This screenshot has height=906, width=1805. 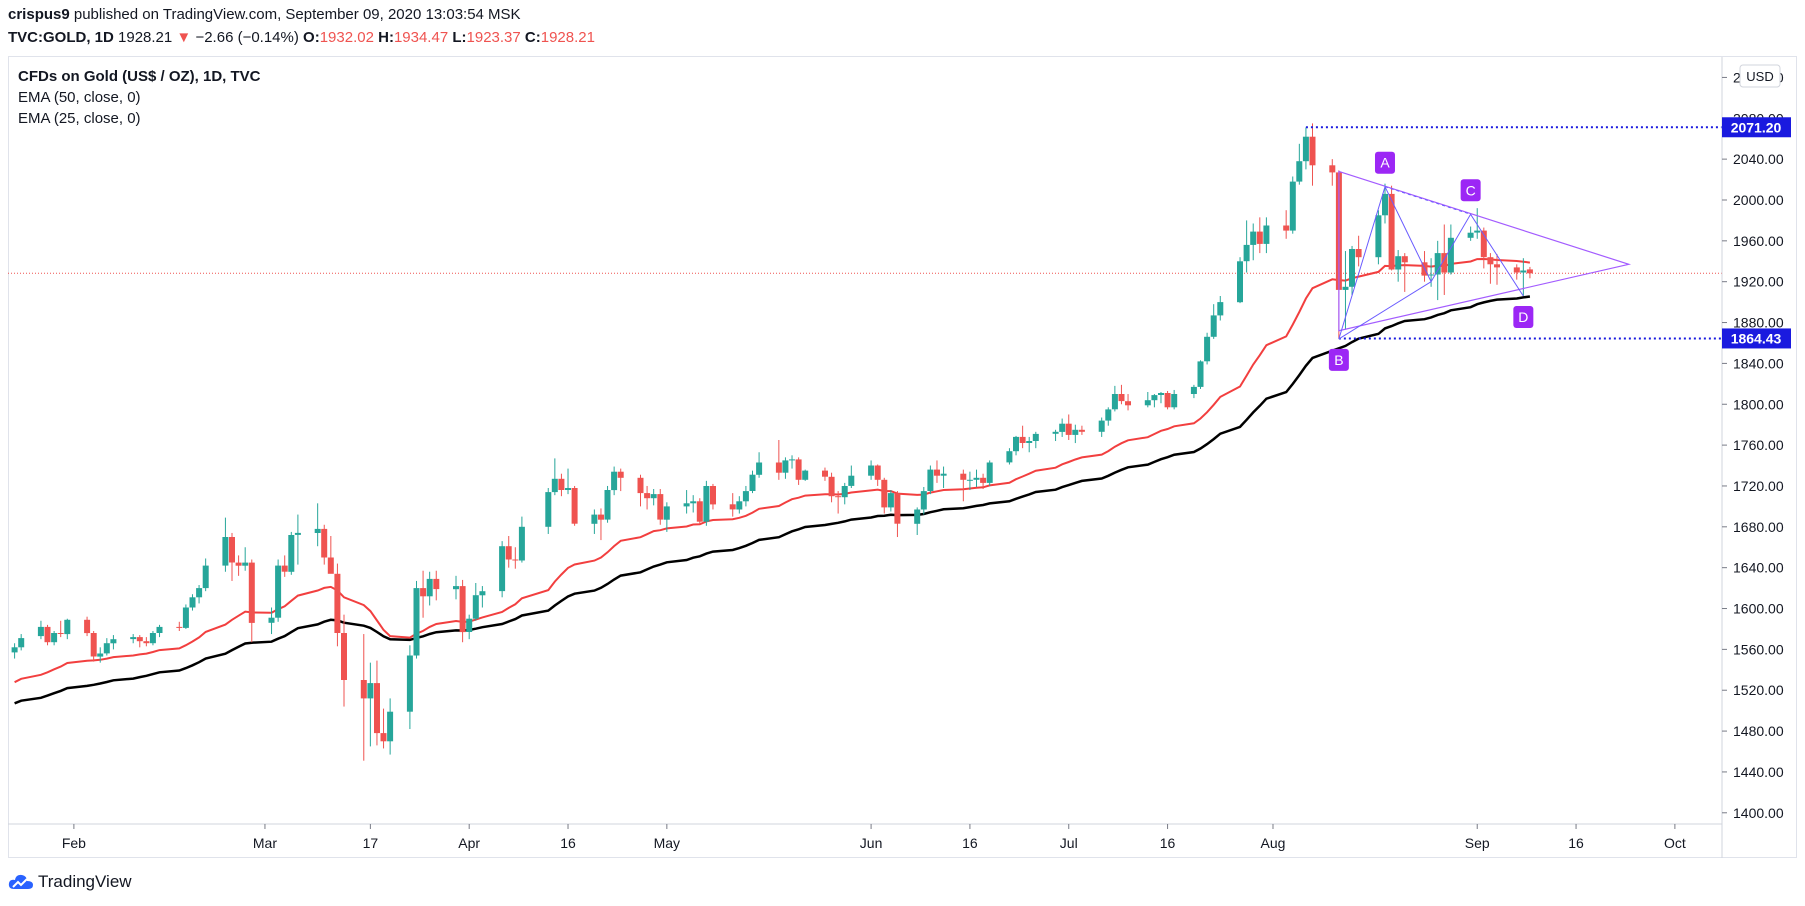 I want to click on ema25-legend: EMA (25, close, 0), so click(x=79, y=118).